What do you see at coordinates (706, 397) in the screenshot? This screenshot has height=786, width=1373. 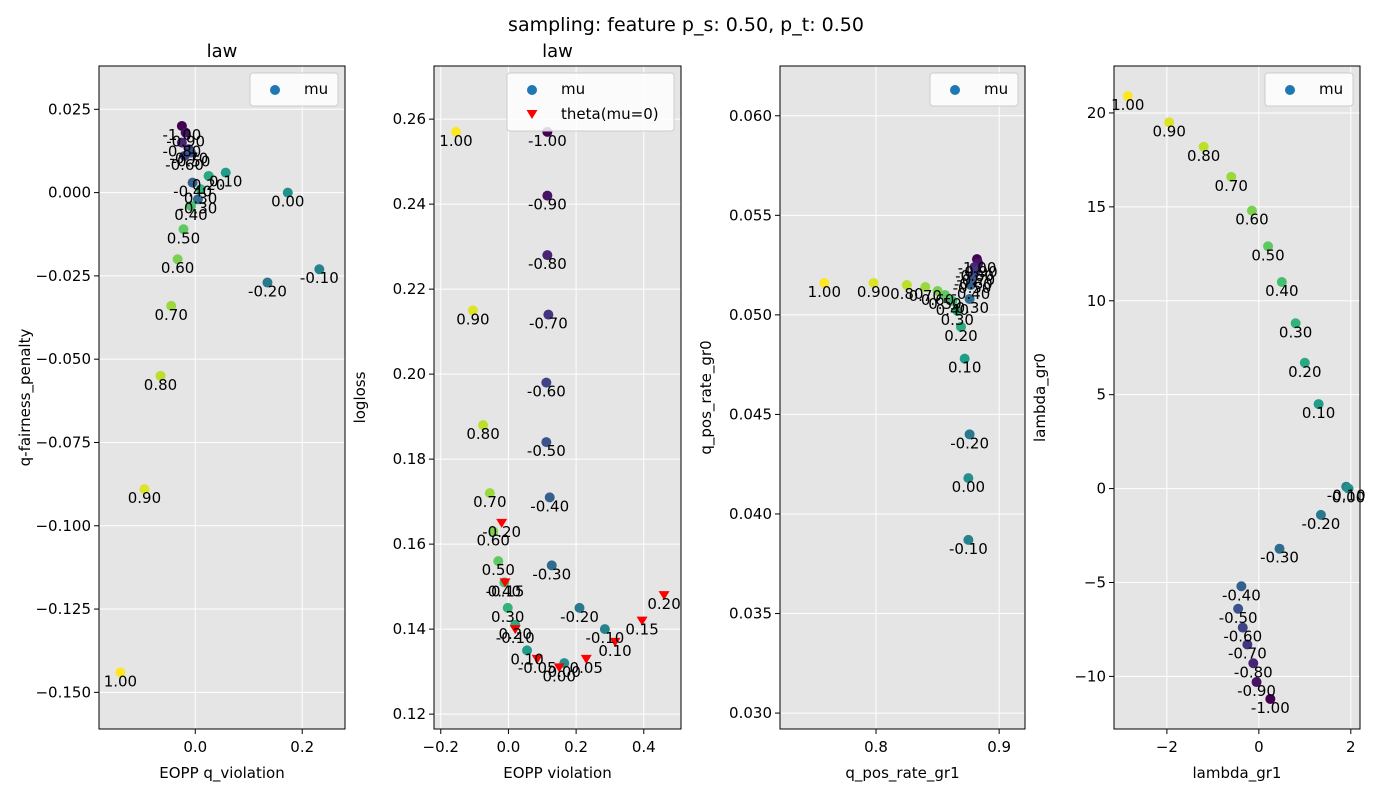 I see `y-axis-label: q_pos_rate_gr0` at bounding box center [706, 397].